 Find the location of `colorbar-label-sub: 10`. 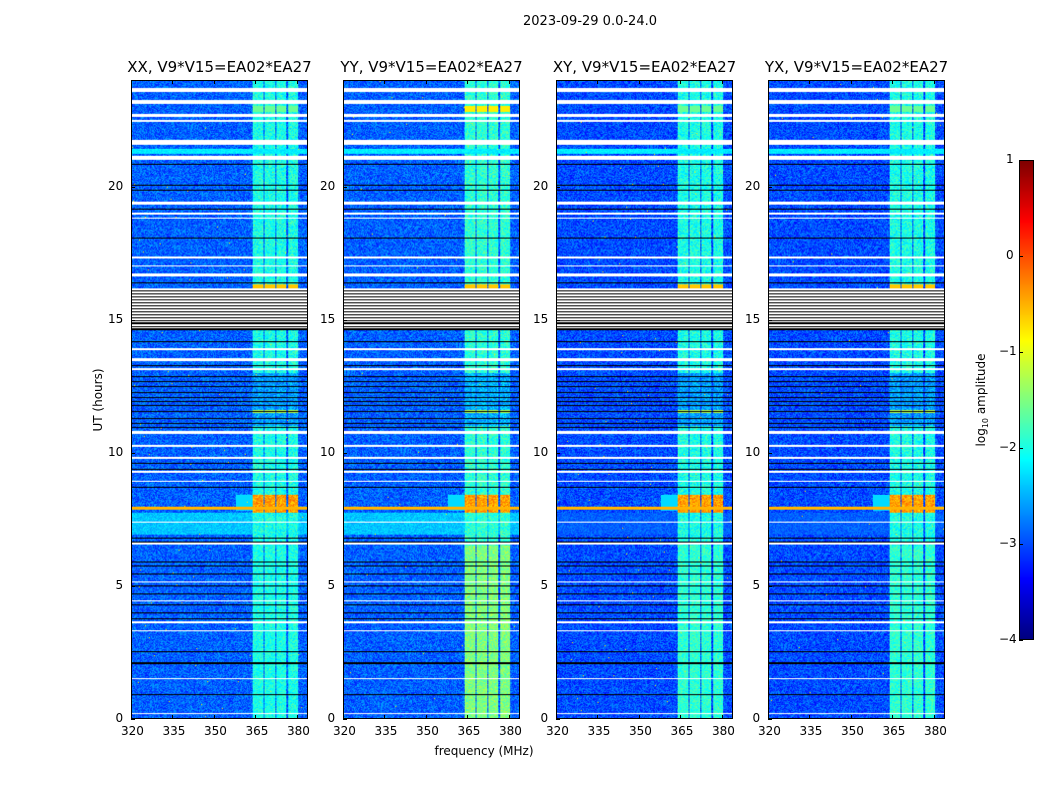

colorbar-label-sub: 10 is located at coordinates (986, 423).